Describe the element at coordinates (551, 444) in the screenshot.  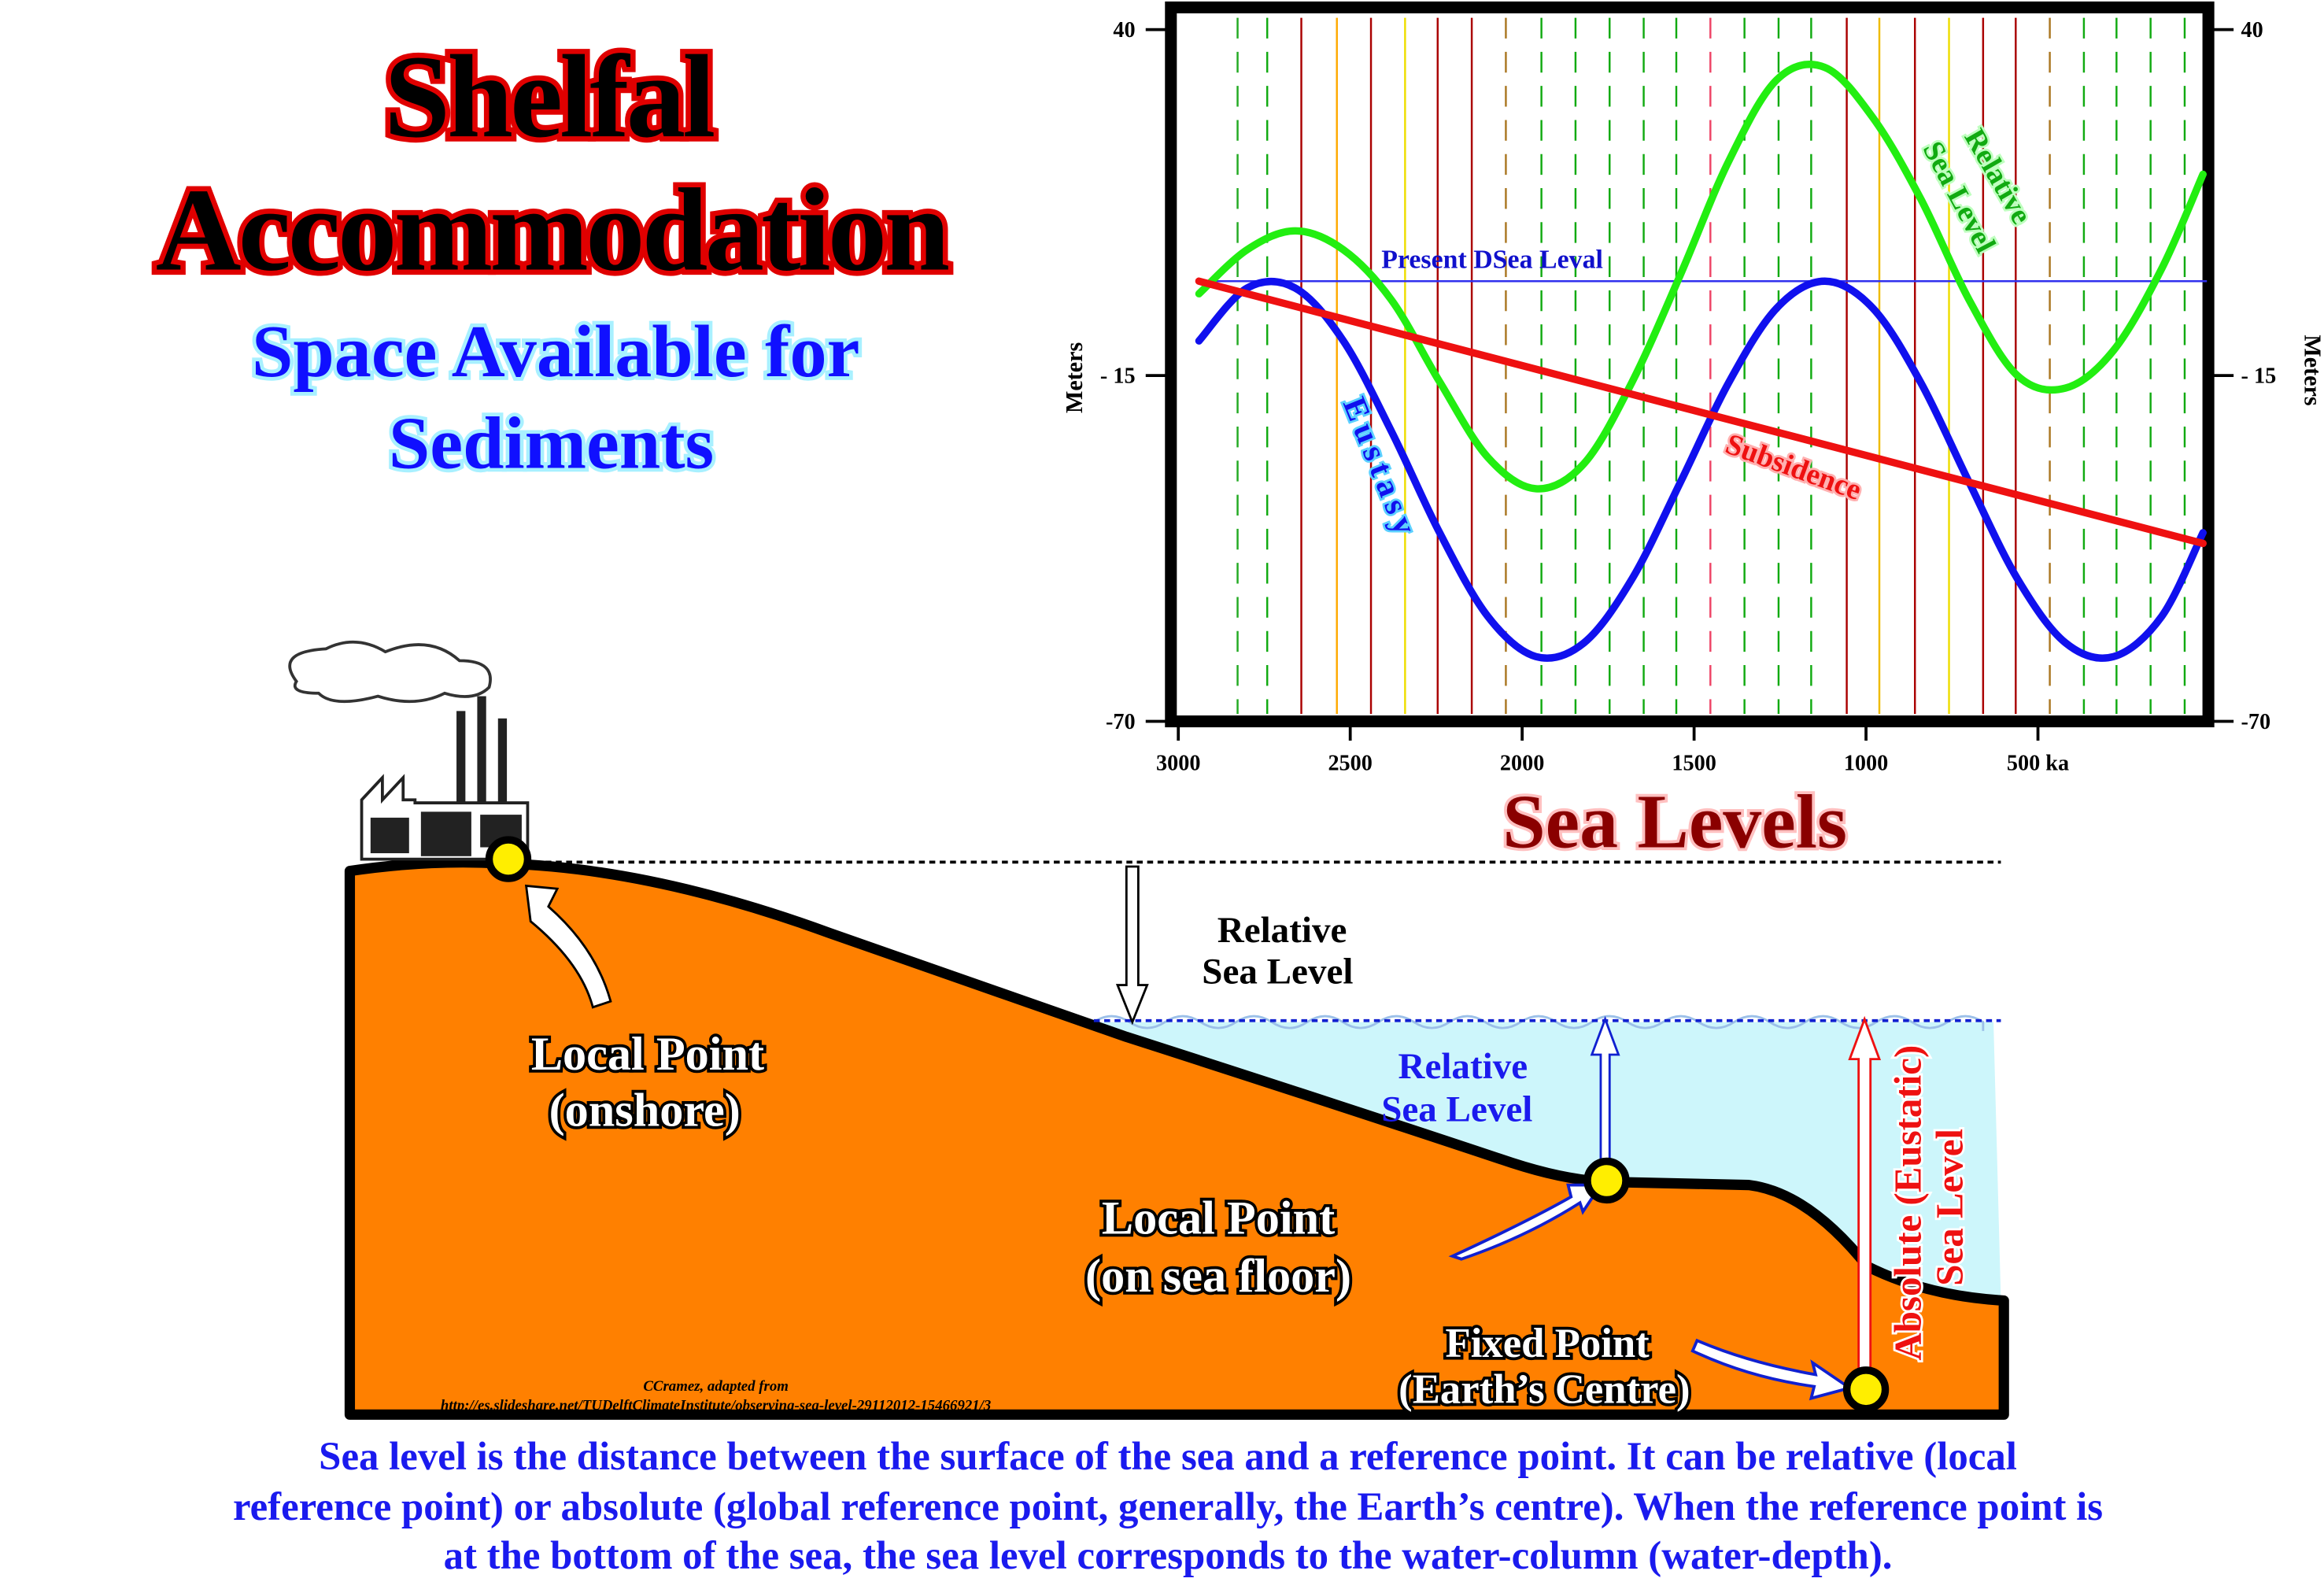
I see `subtitle-line2: Sediments` at that location.